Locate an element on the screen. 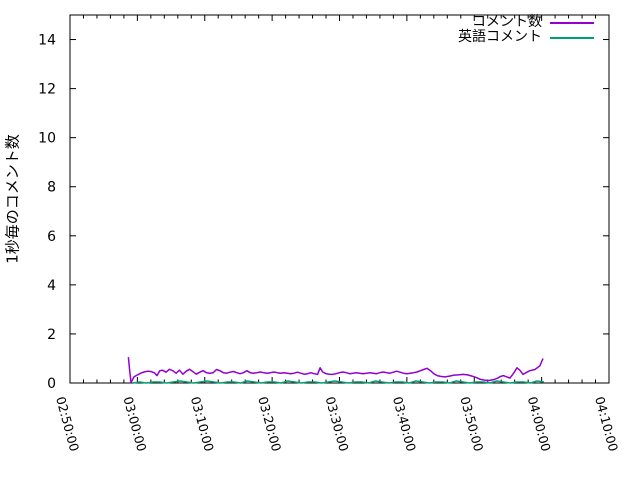  series-line-comments is located at coordinates (335, 370).